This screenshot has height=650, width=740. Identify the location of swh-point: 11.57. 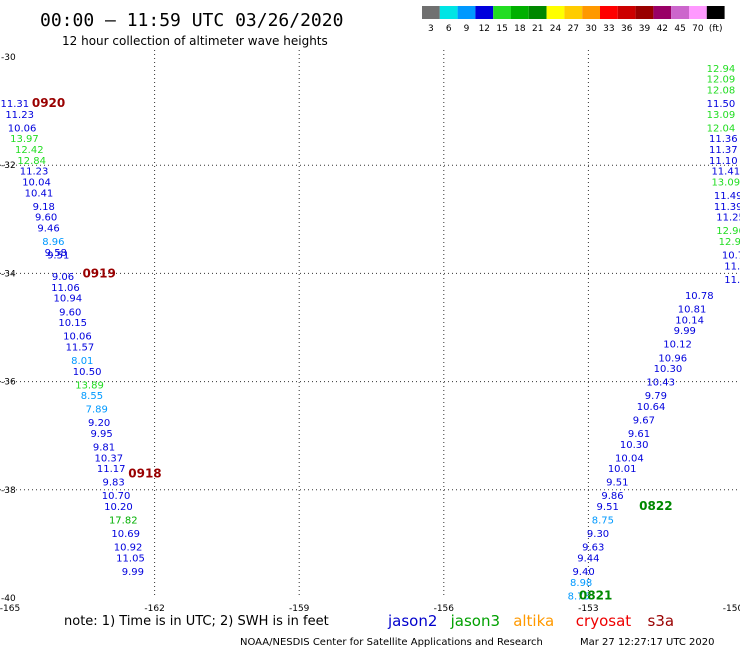
(80, 347).